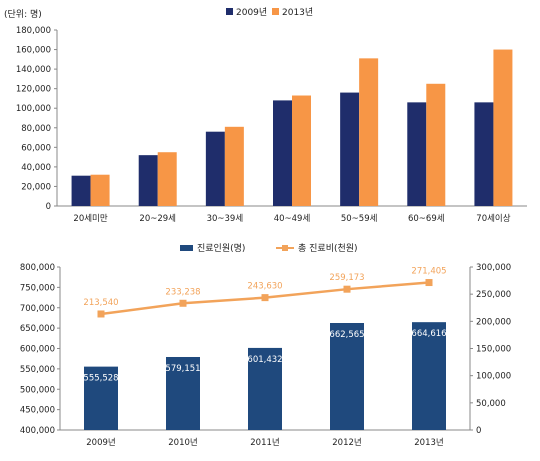 The width and height of the screenshot is (540, 461). Describe the element at coordinates (100, 442) in the screenshot. I see `x-tick-label: 2009년` at that location.